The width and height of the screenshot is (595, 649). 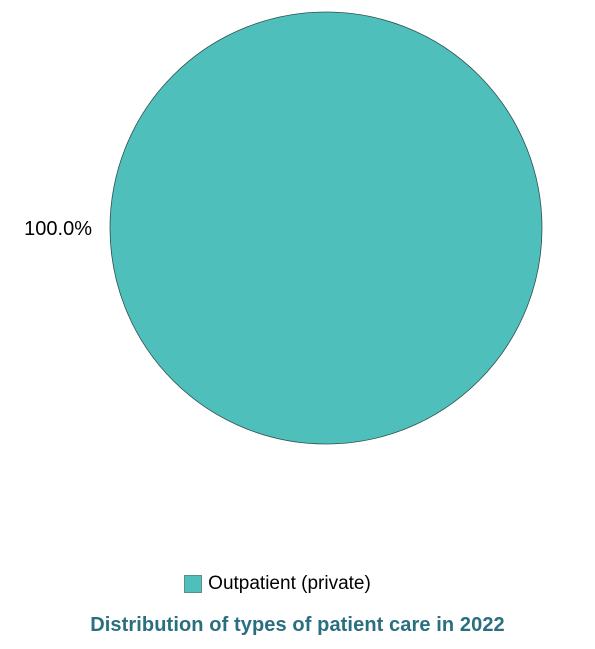 I want to click on pie-data-labels: 100.0%, so click(x=58, y=229).